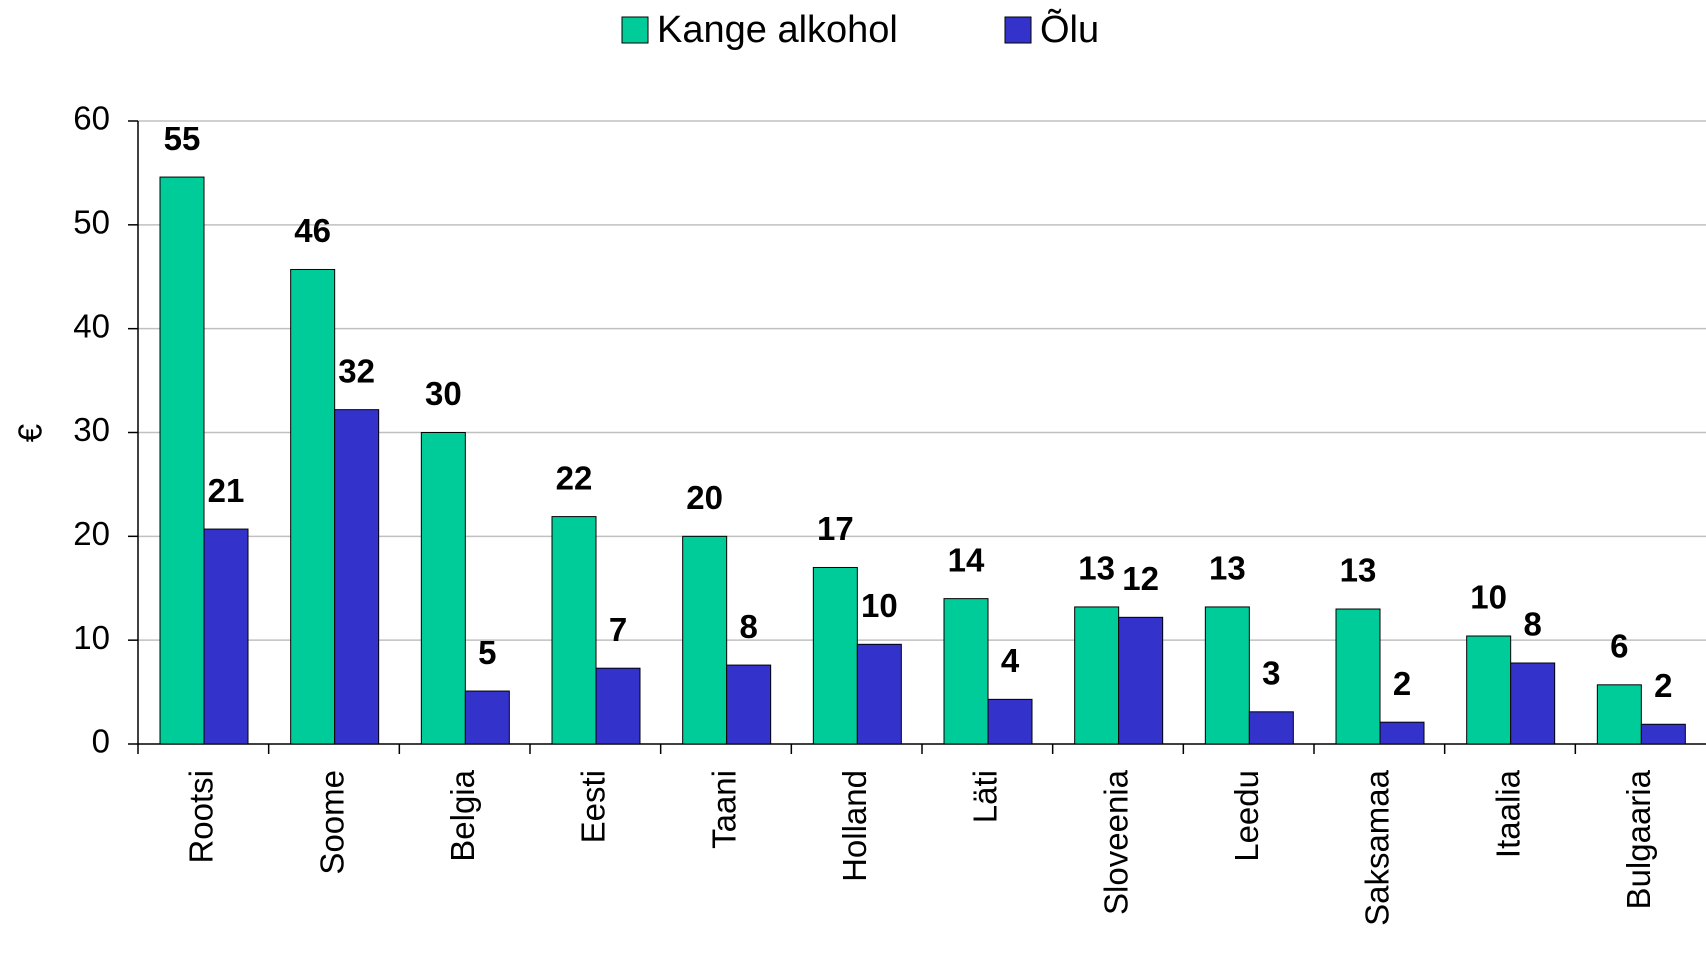 The height and width of the screenshot is (959, 1706). I want to click on y-tick-label: 20, so click(91, 533).